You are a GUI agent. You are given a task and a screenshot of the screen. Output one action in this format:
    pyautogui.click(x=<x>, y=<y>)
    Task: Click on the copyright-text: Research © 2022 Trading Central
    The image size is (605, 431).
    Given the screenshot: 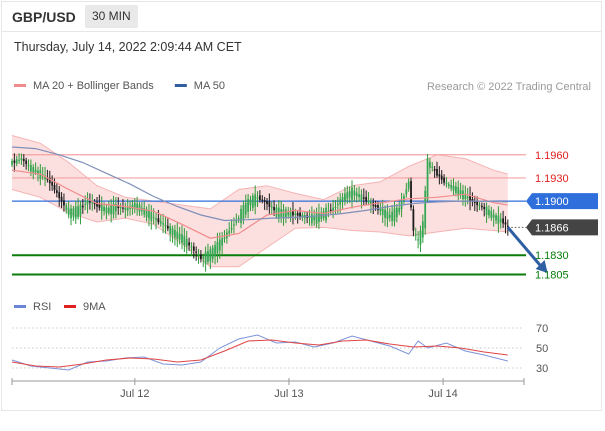 What is the action you would take?
    pyautogui.click(x=509, y=87)
    